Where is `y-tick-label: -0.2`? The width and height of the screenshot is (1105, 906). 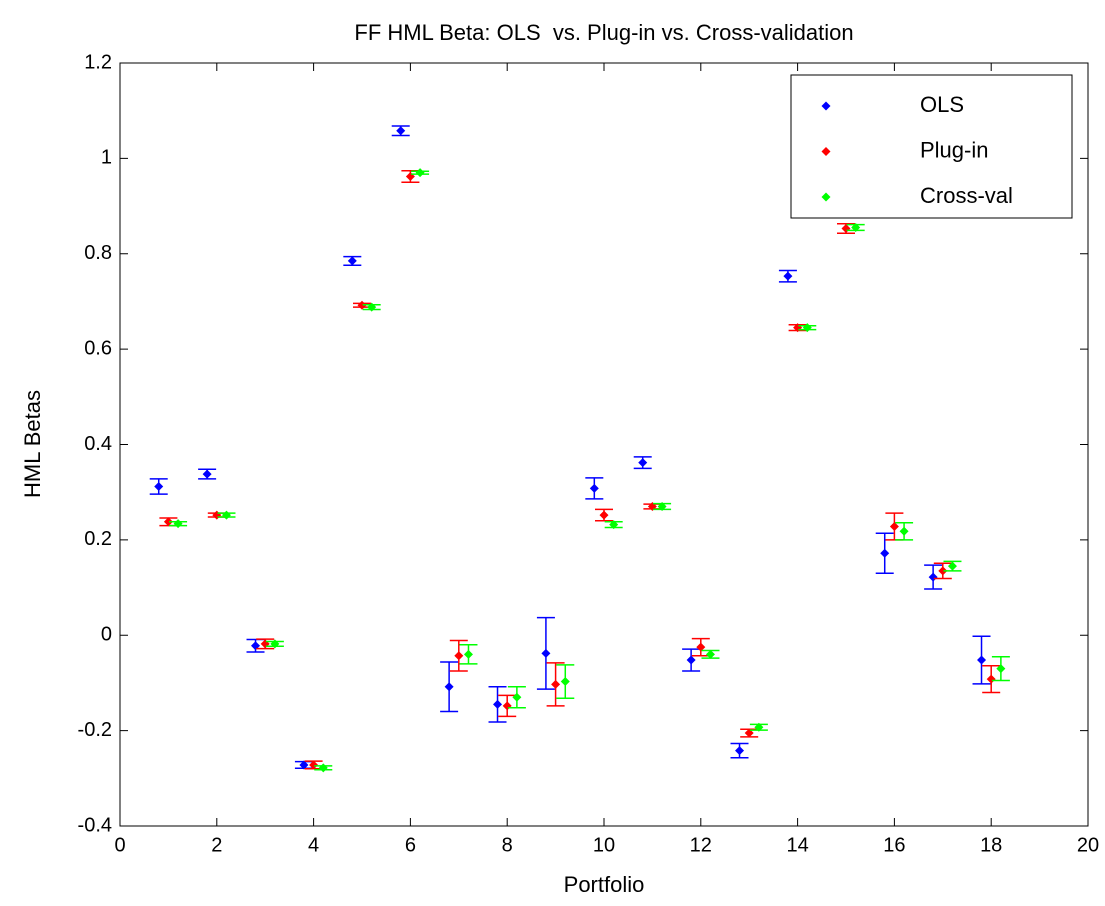 y-tick-label: -0.2 is located at coordinates (95, 730).